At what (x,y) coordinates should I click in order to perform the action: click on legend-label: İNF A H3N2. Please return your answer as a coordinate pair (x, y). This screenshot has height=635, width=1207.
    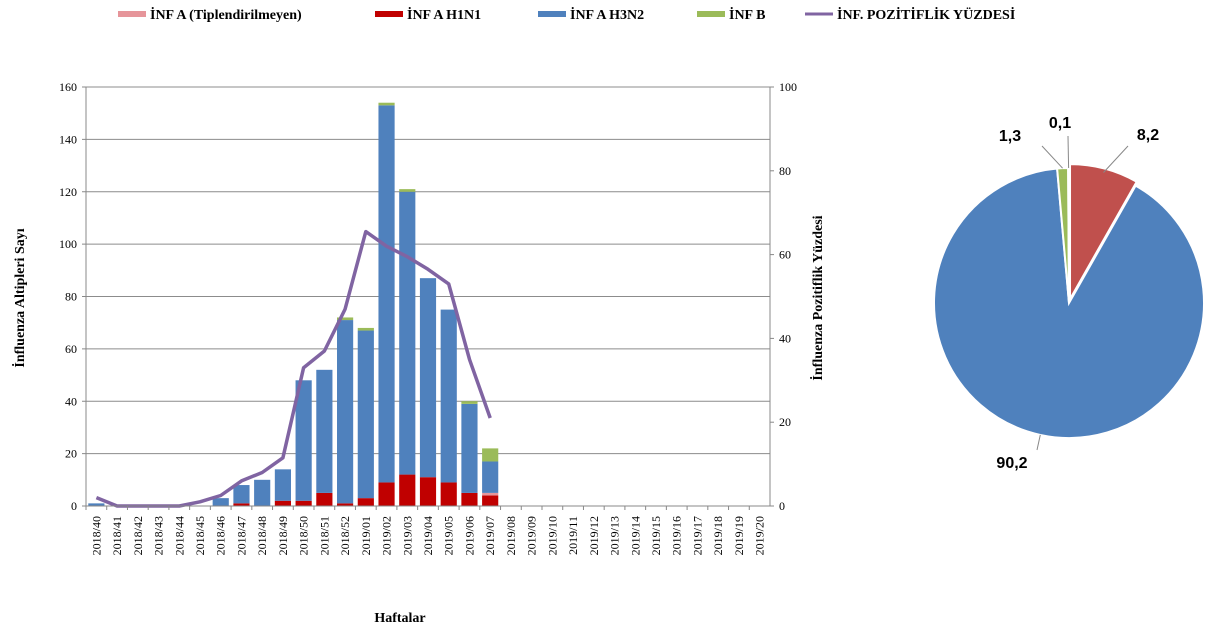
    Looking at the image, I should click on (607, 14).